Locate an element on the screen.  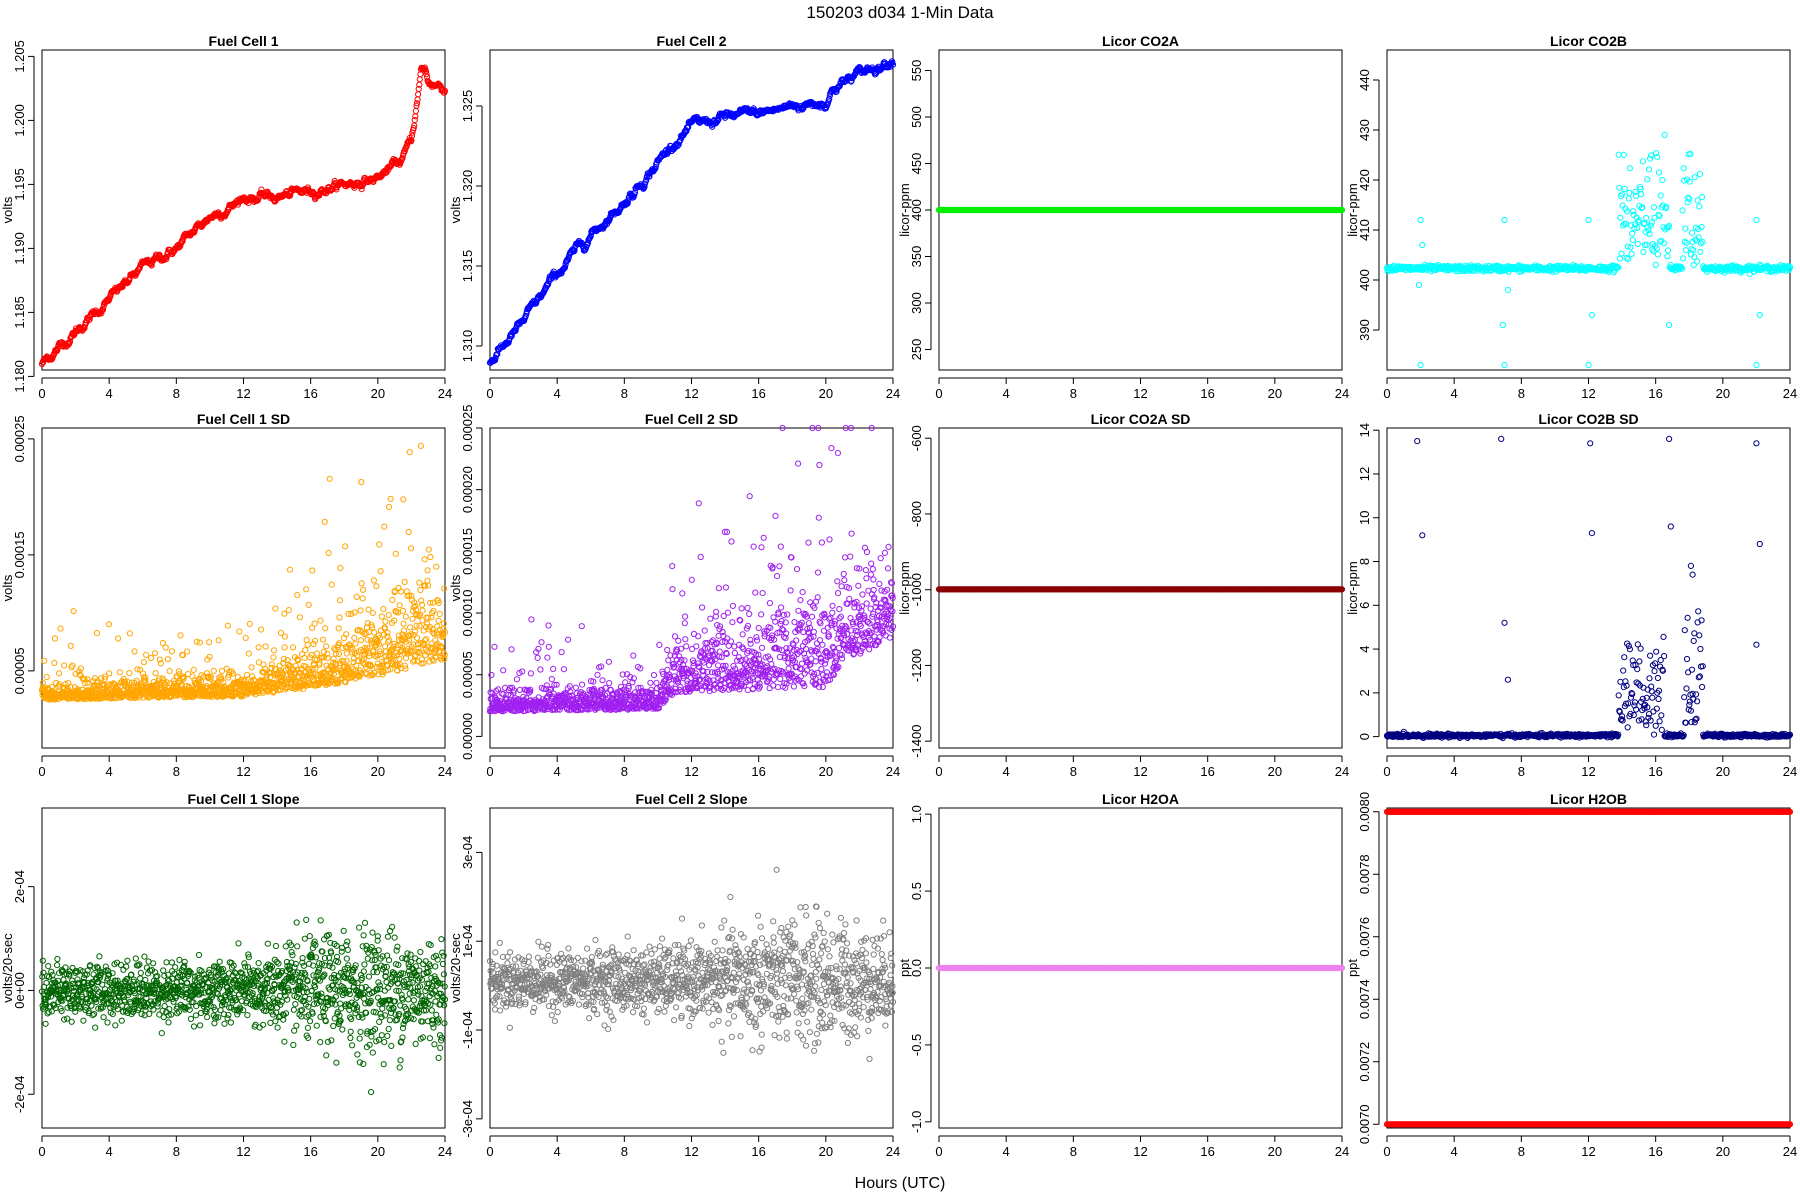
y-axis-title: licor-ppm is located at coordinates (904, 209).